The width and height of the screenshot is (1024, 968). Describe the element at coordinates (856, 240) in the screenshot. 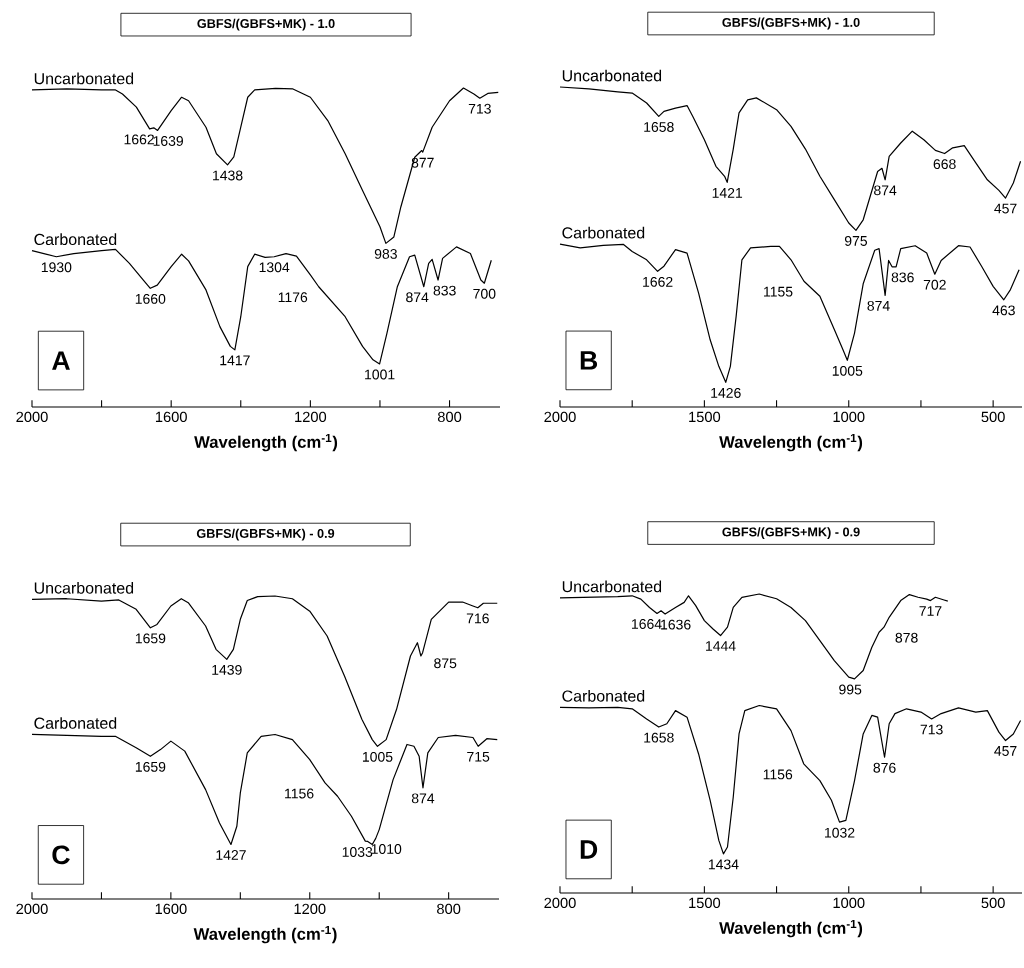

I see `annotation: 975` at that location.